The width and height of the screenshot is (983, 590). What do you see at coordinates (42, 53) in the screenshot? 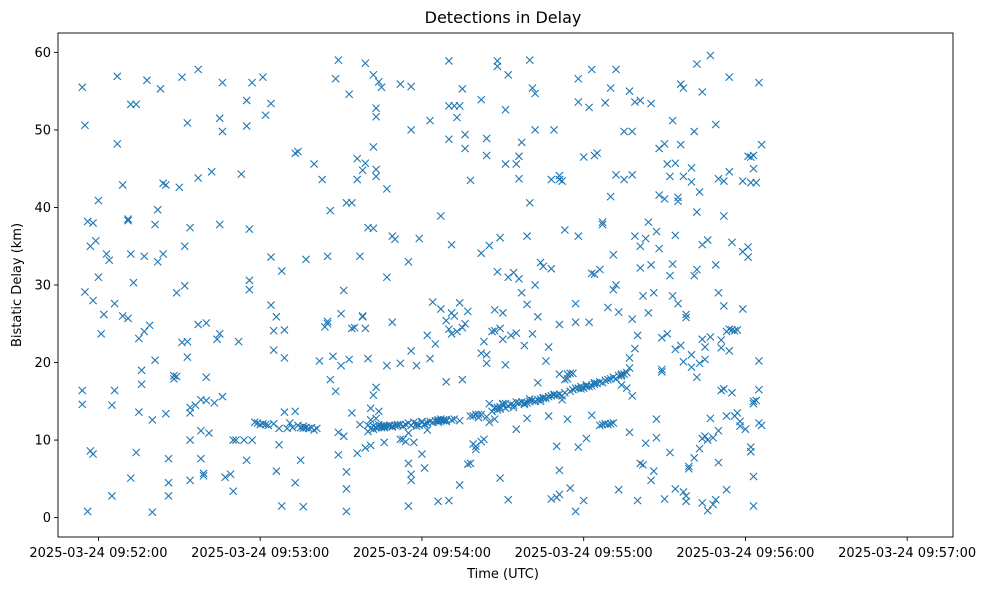
I see `y-tick-label: 60` at bounding box center [42, 53].